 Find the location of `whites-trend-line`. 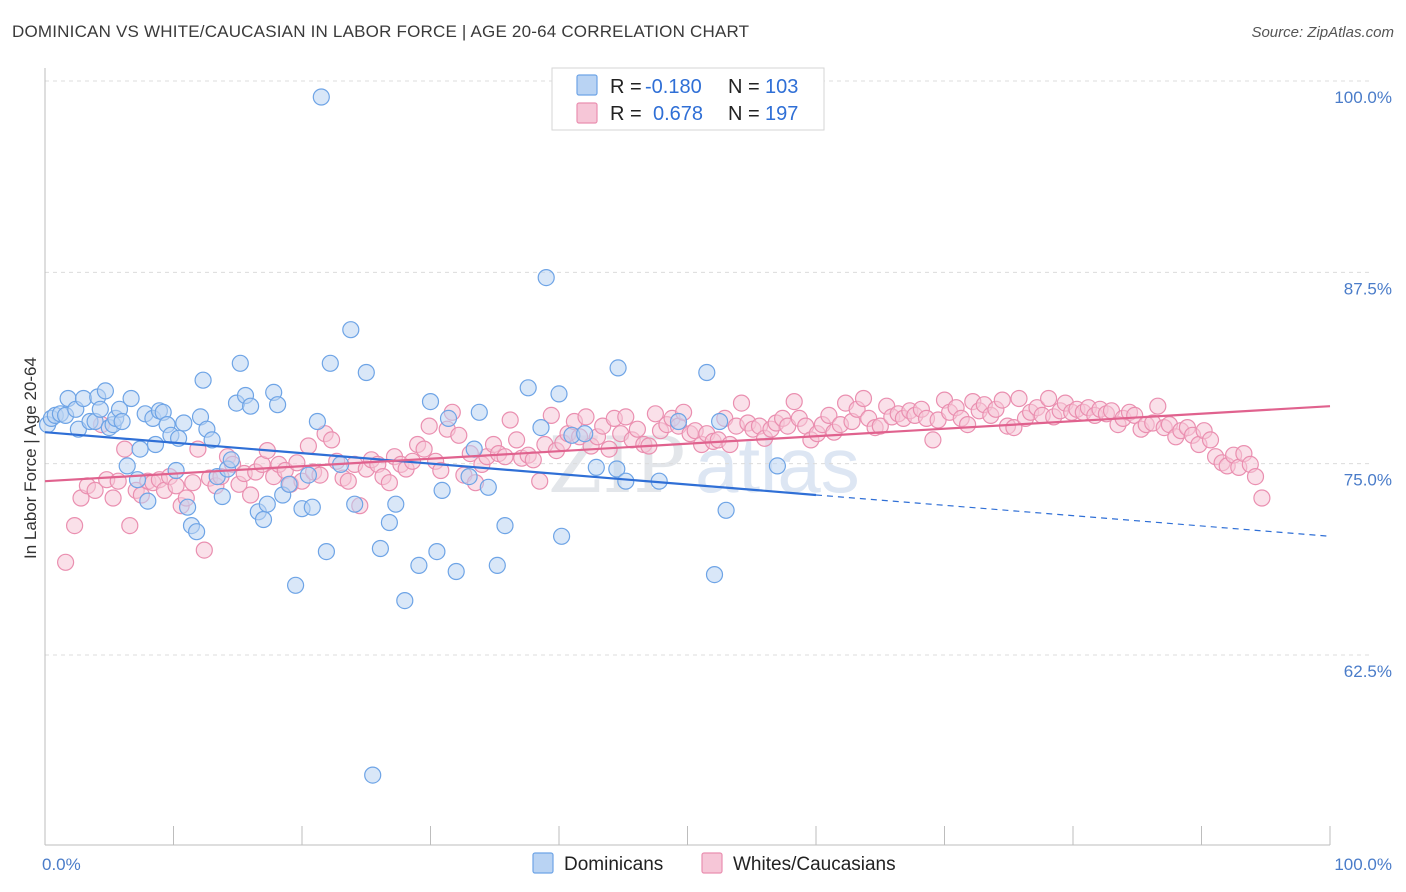

whites-trend-line is located at coordinates (687, 444).